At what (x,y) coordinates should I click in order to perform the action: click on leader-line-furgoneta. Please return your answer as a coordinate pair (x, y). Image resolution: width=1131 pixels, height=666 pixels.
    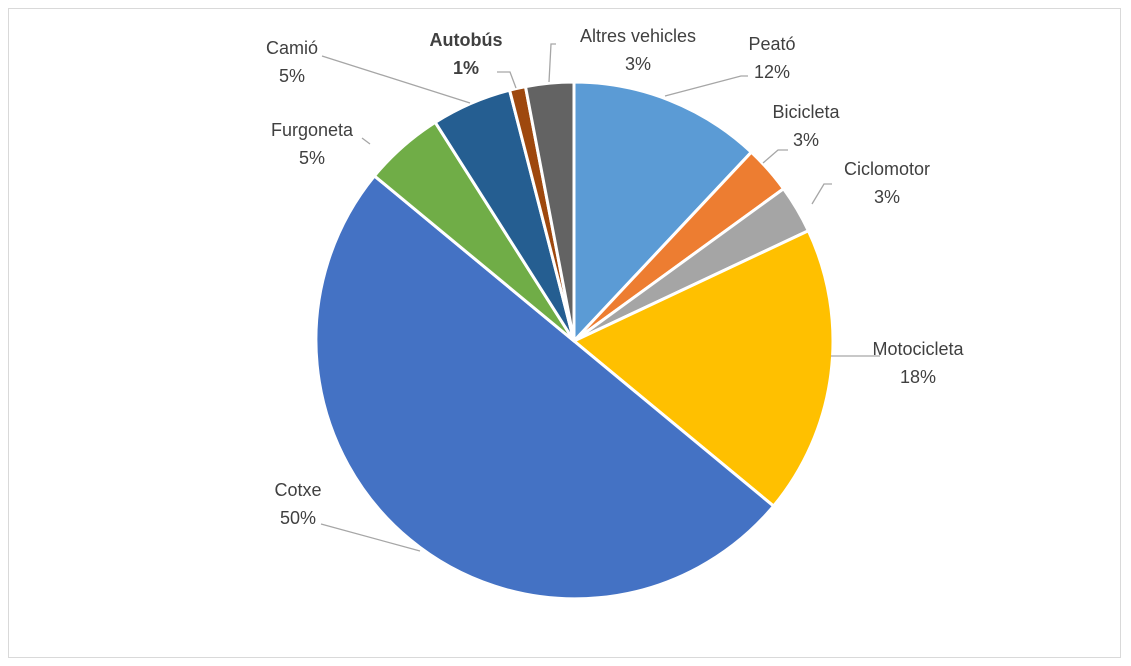
    Looking at the image, I should click on (366, 141).